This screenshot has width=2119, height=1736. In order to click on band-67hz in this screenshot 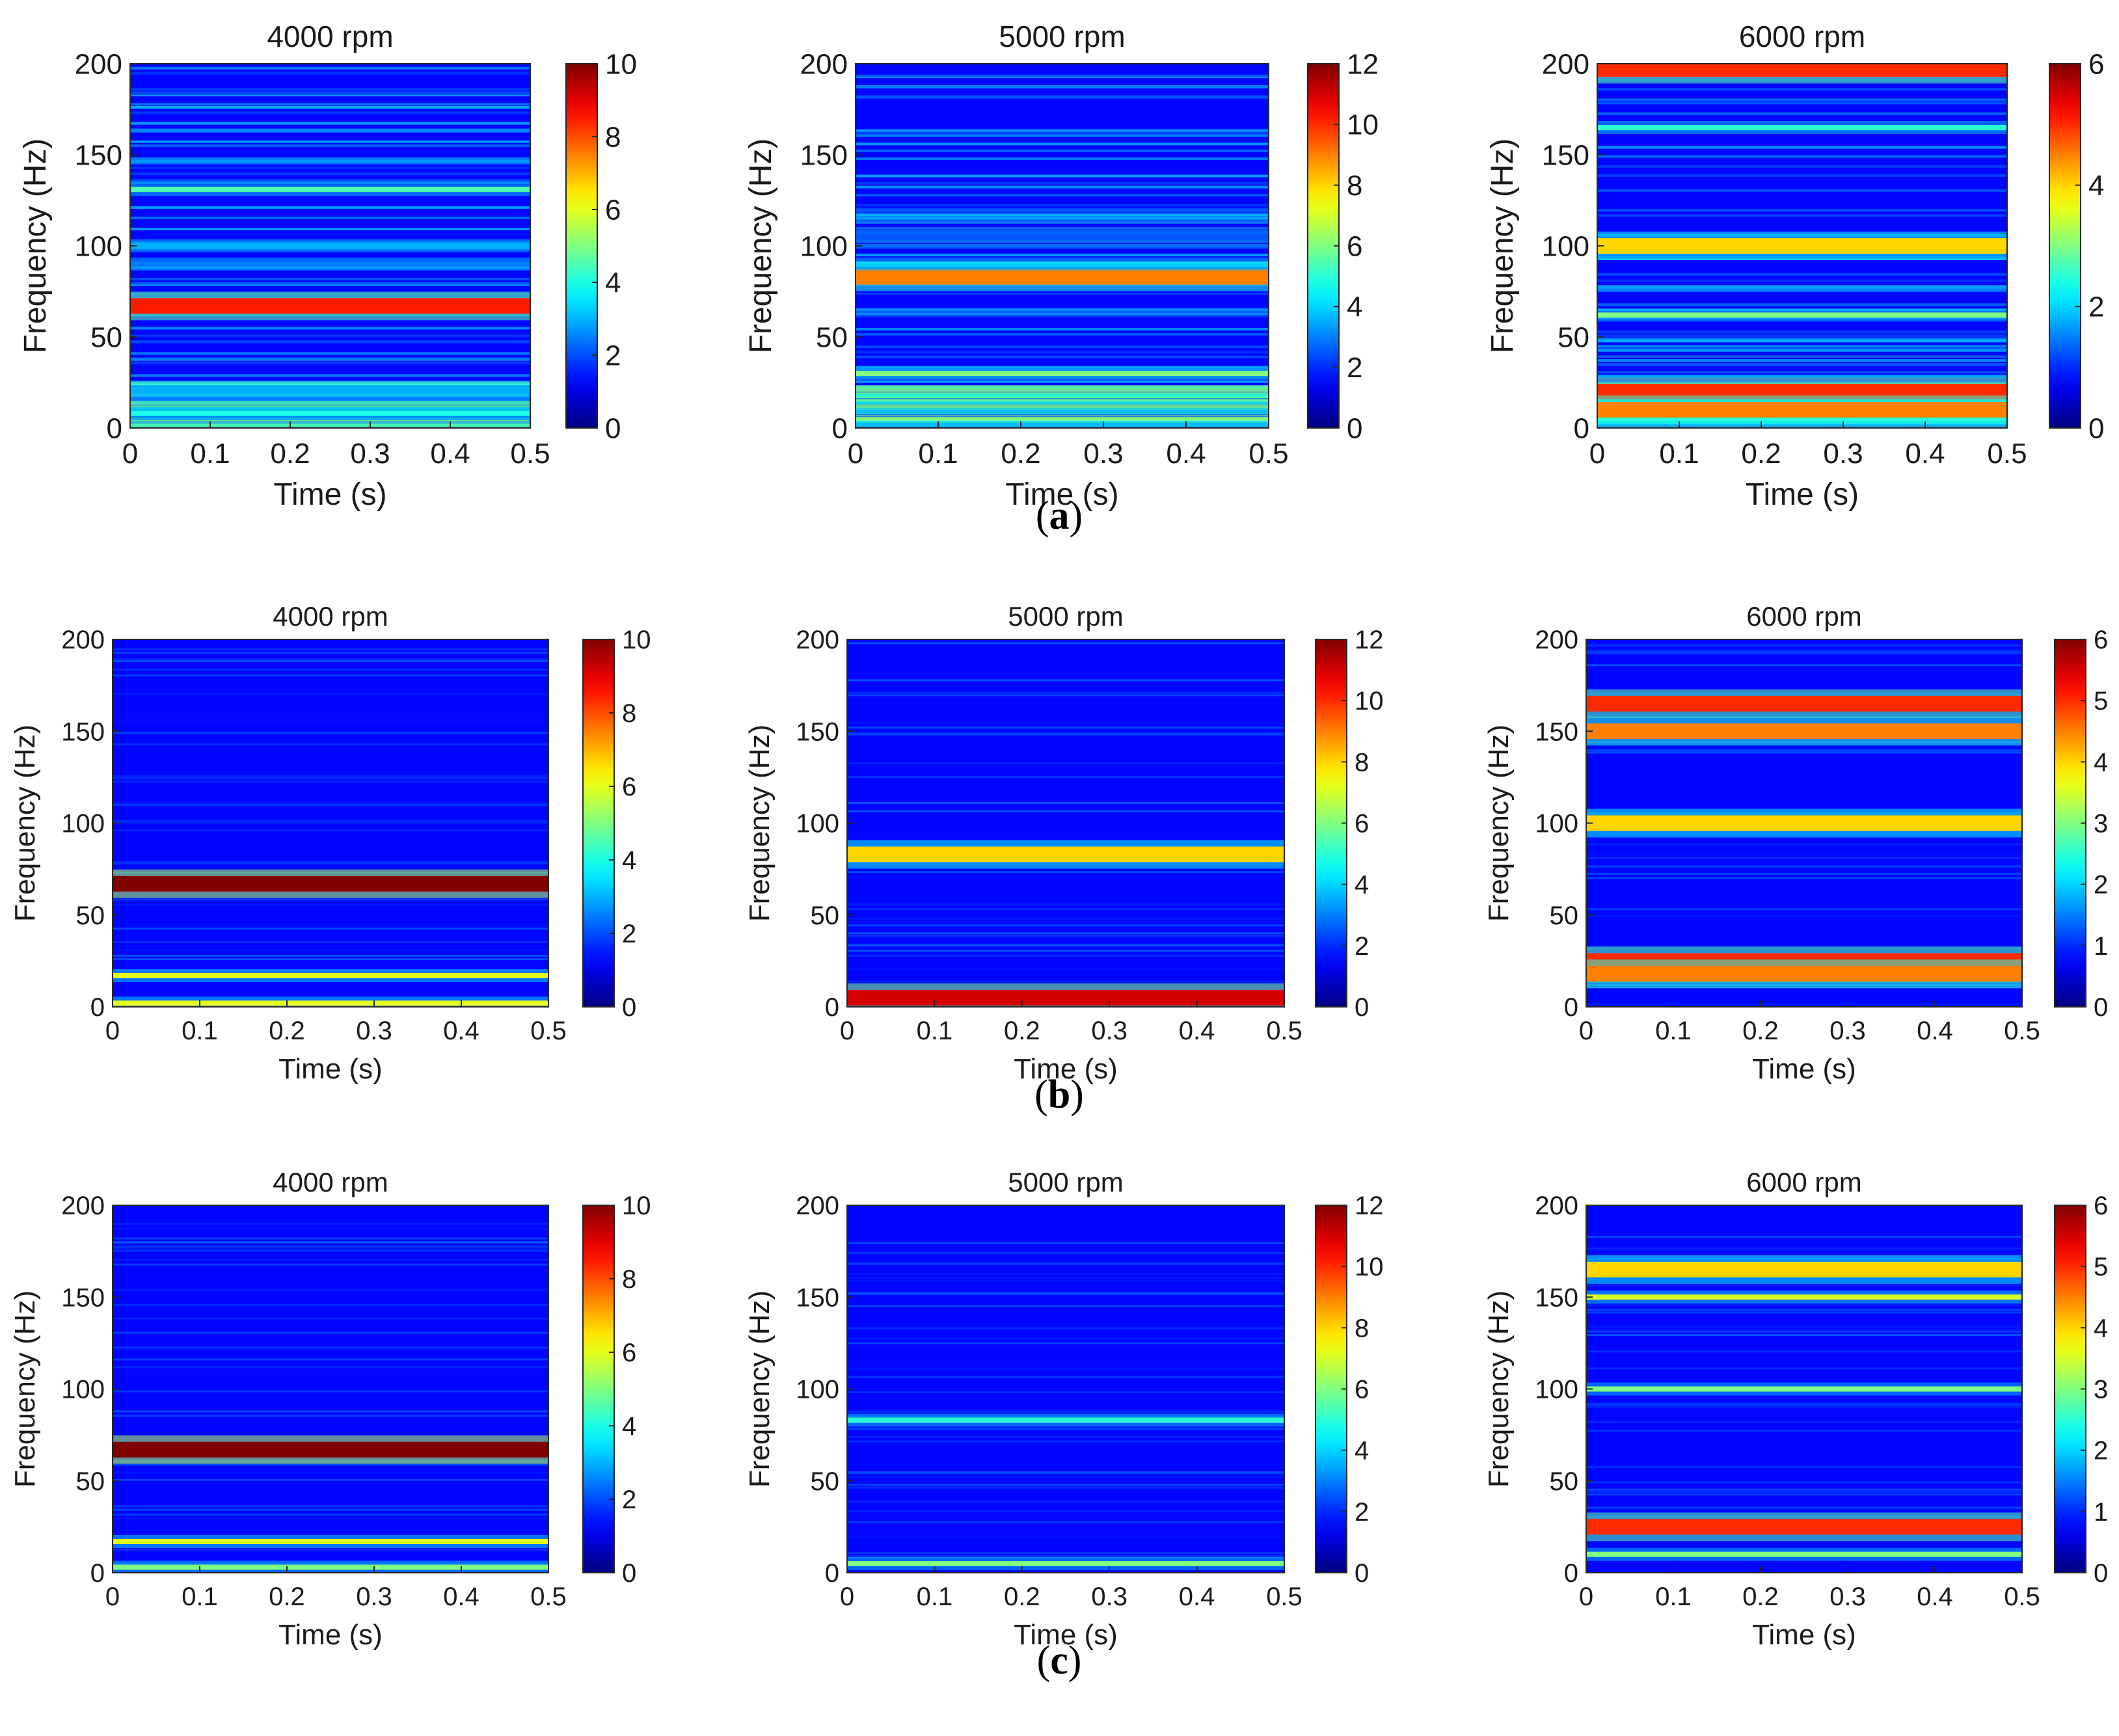, I will do `click(330, 1449)`.